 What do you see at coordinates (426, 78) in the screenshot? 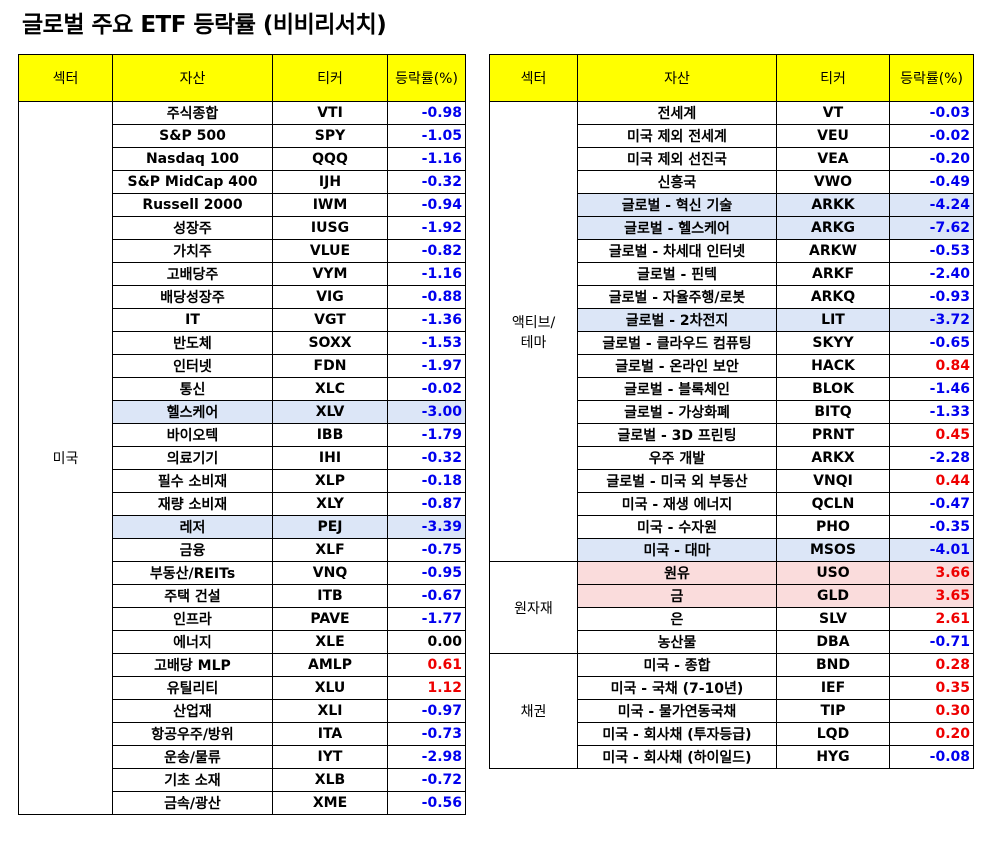
I see `header-change: 등락률(%)` at bounding box center [426, 78].